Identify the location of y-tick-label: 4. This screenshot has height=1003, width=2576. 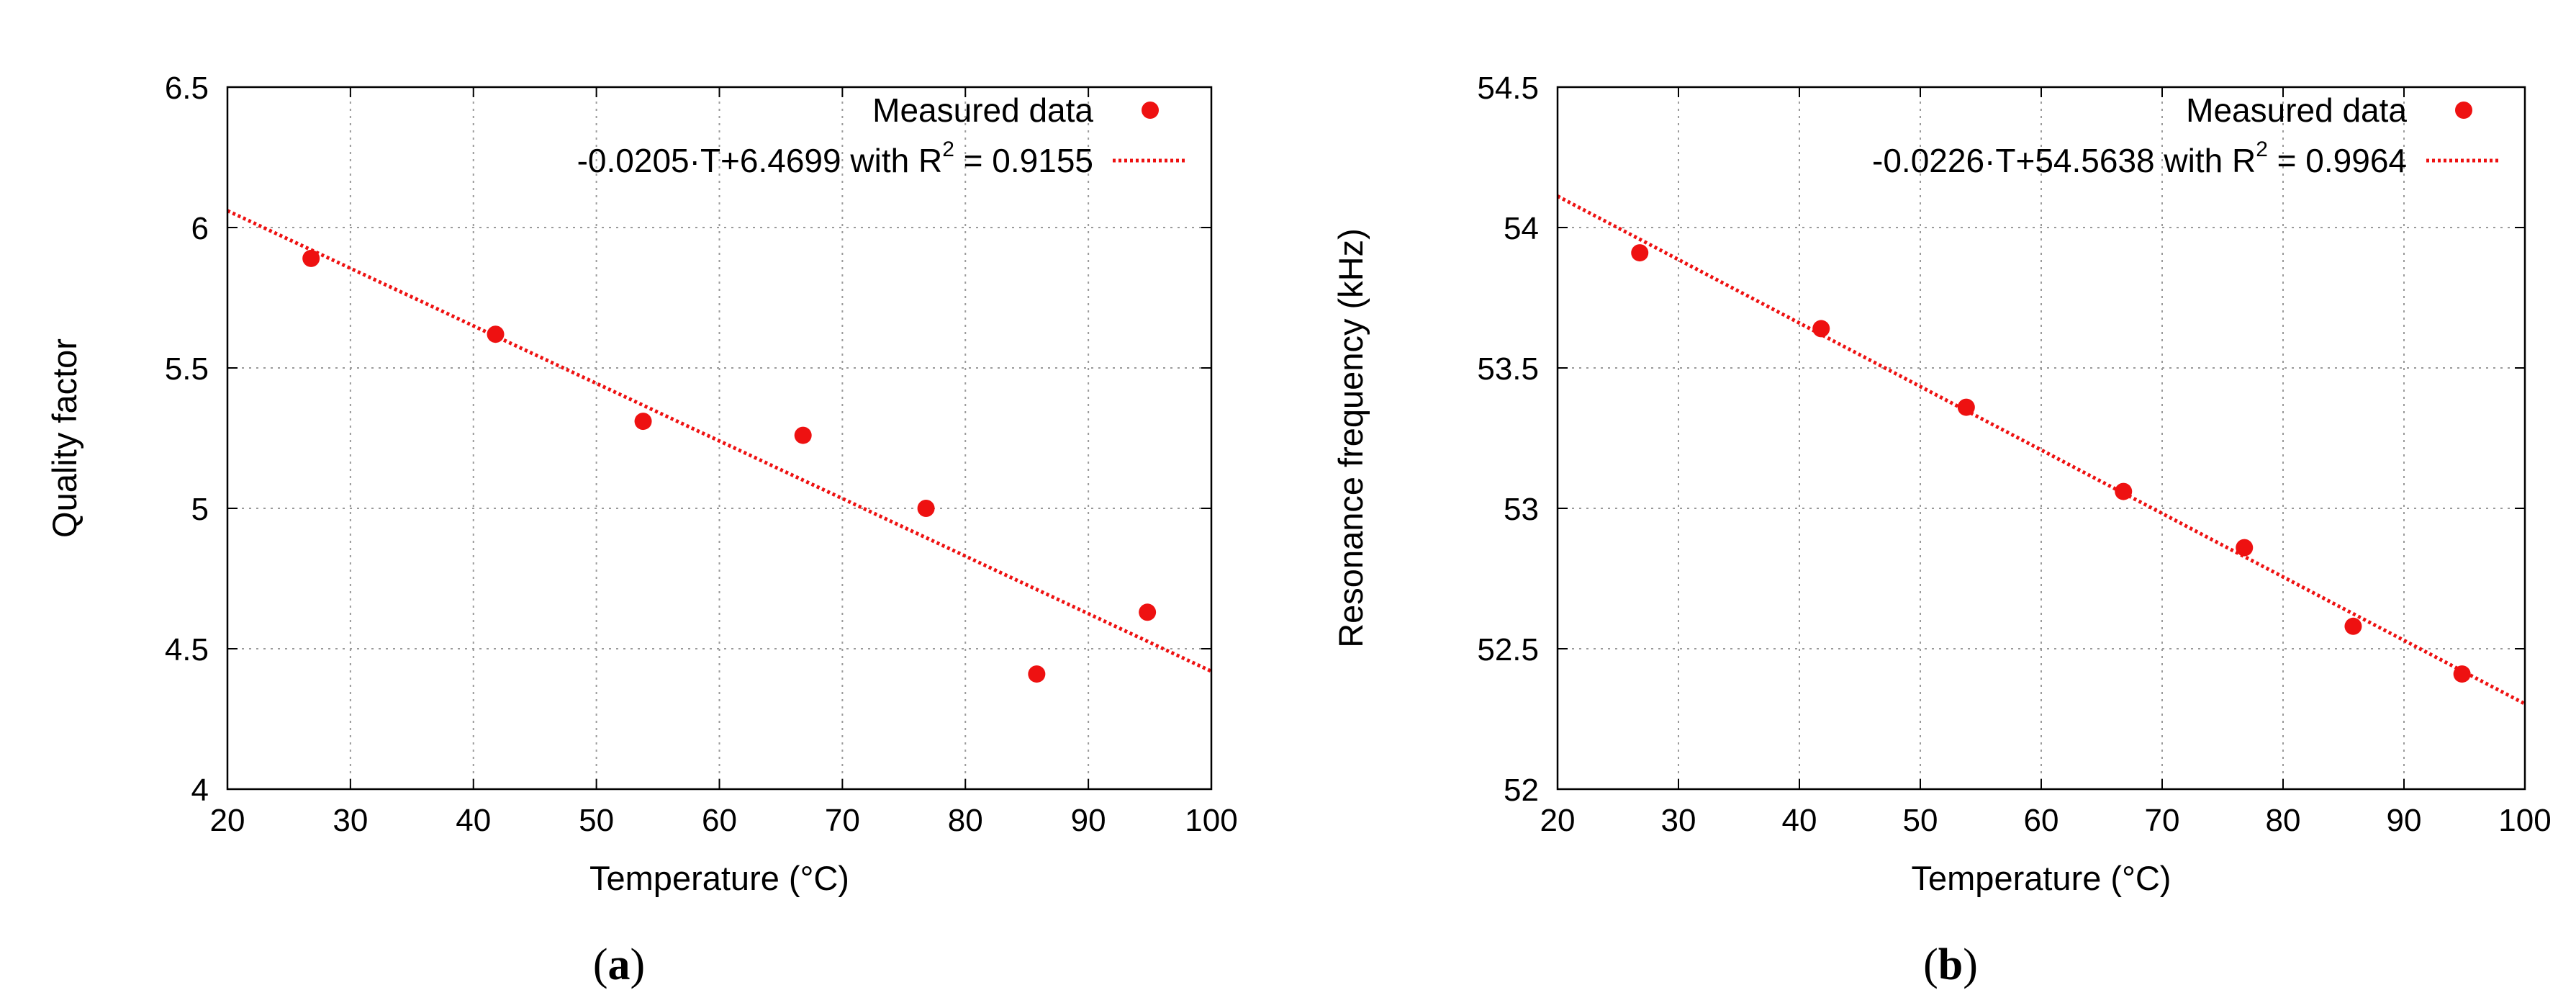
(200, 790).